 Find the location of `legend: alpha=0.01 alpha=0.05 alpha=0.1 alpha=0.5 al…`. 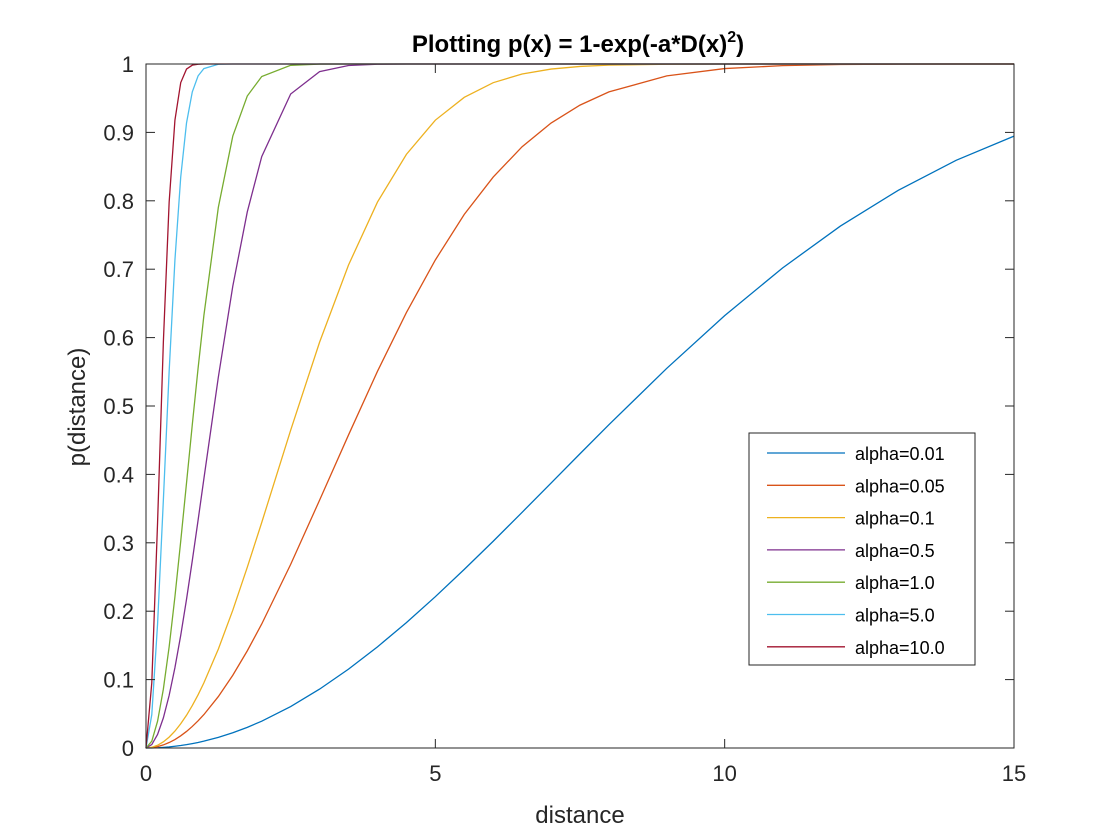

legend: alpha=0.01 alpha=0.05 alpha=0.1 alpha=0.5 al… is located at coordinates (862, 549).